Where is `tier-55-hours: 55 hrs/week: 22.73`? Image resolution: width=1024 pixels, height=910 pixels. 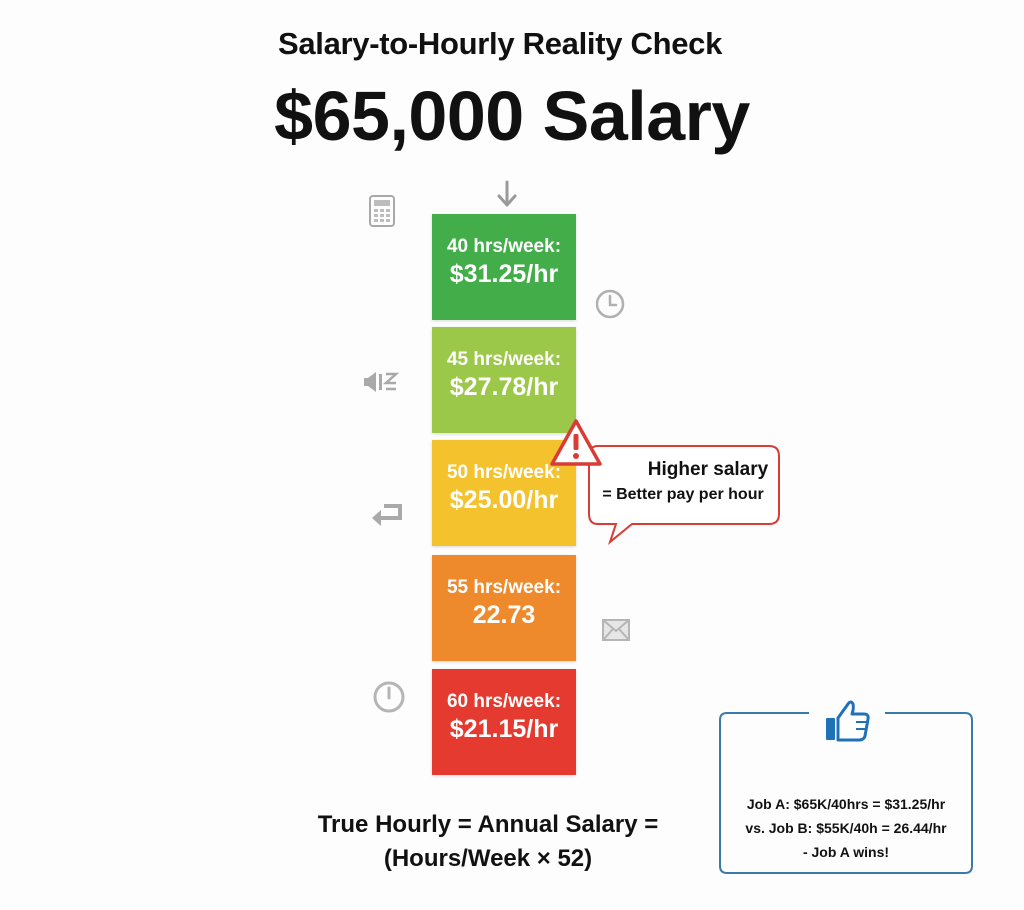 tier-55-hours: 55 hrs/week: 22.73 is located at coordinates (504, 608).